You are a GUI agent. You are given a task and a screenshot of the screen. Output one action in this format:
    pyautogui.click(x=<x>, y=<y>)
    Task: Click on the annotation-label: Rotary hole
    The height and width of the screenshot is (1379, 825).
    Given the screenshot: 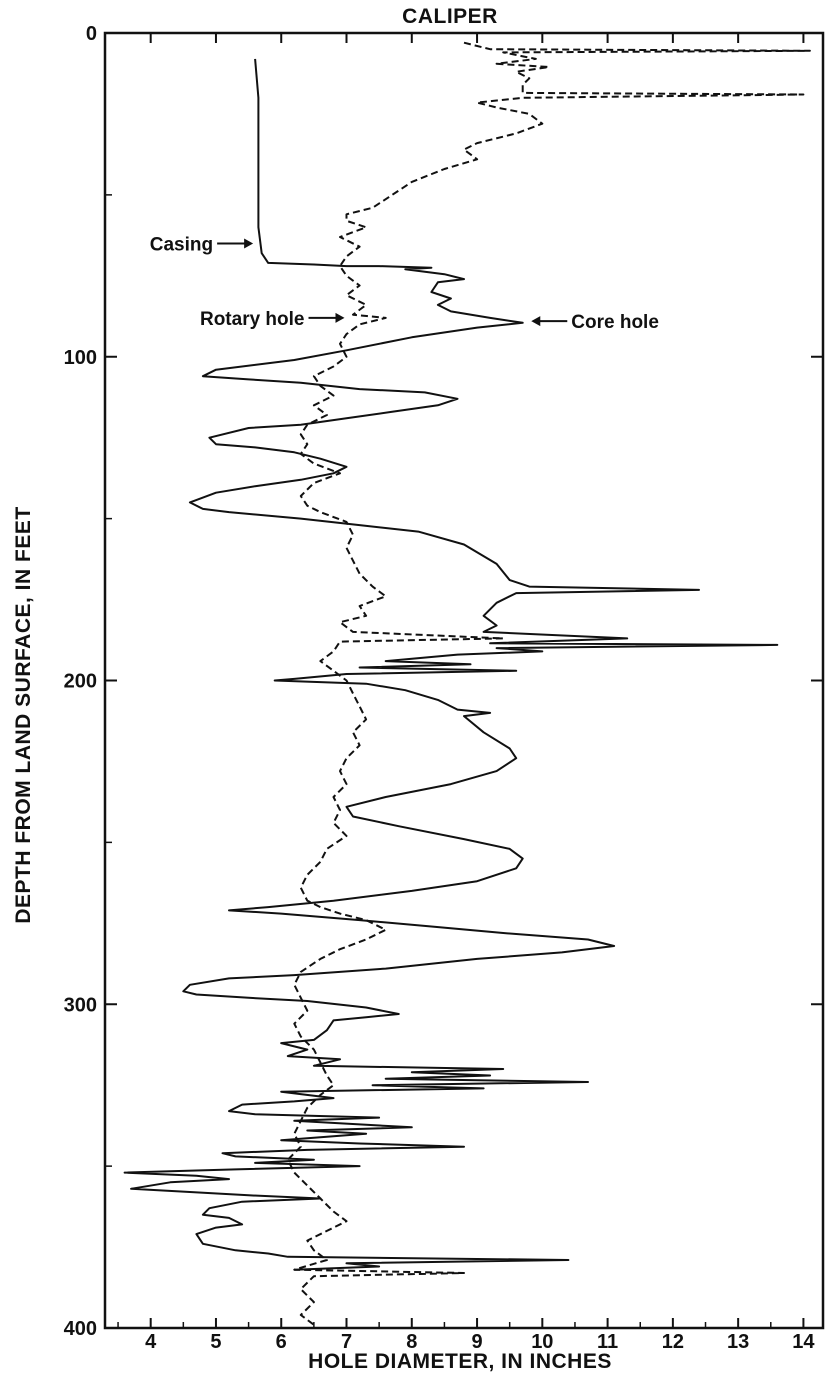 What is the action you would take?
    pyautogui.click(x=252, y=319)
    